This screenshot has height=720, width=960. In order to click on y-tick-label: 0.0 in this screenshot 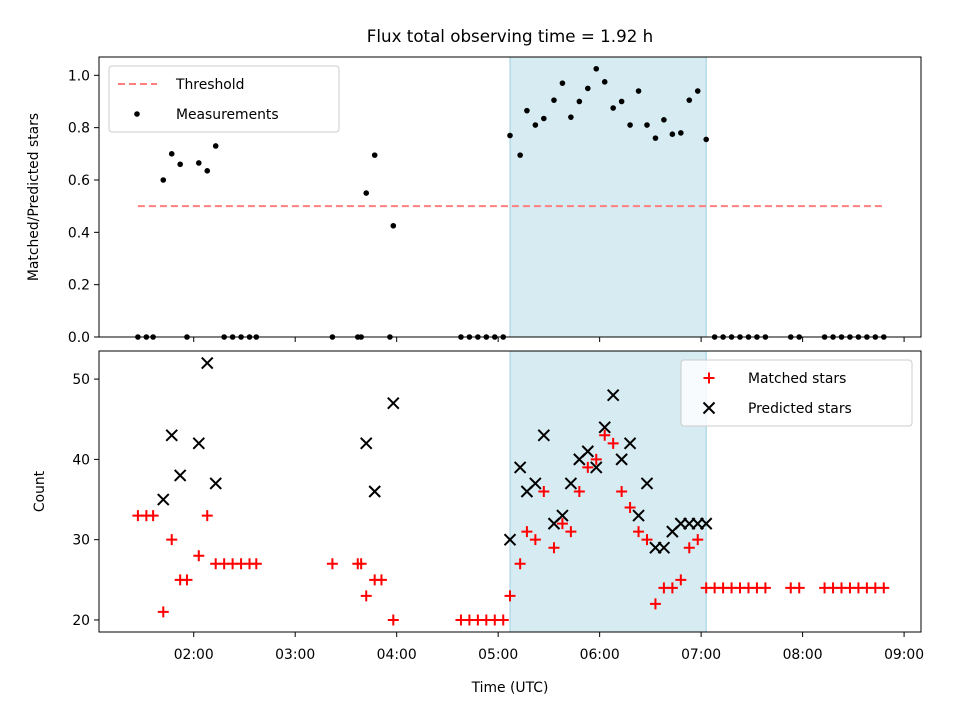, I will do `click(79, 338)`.